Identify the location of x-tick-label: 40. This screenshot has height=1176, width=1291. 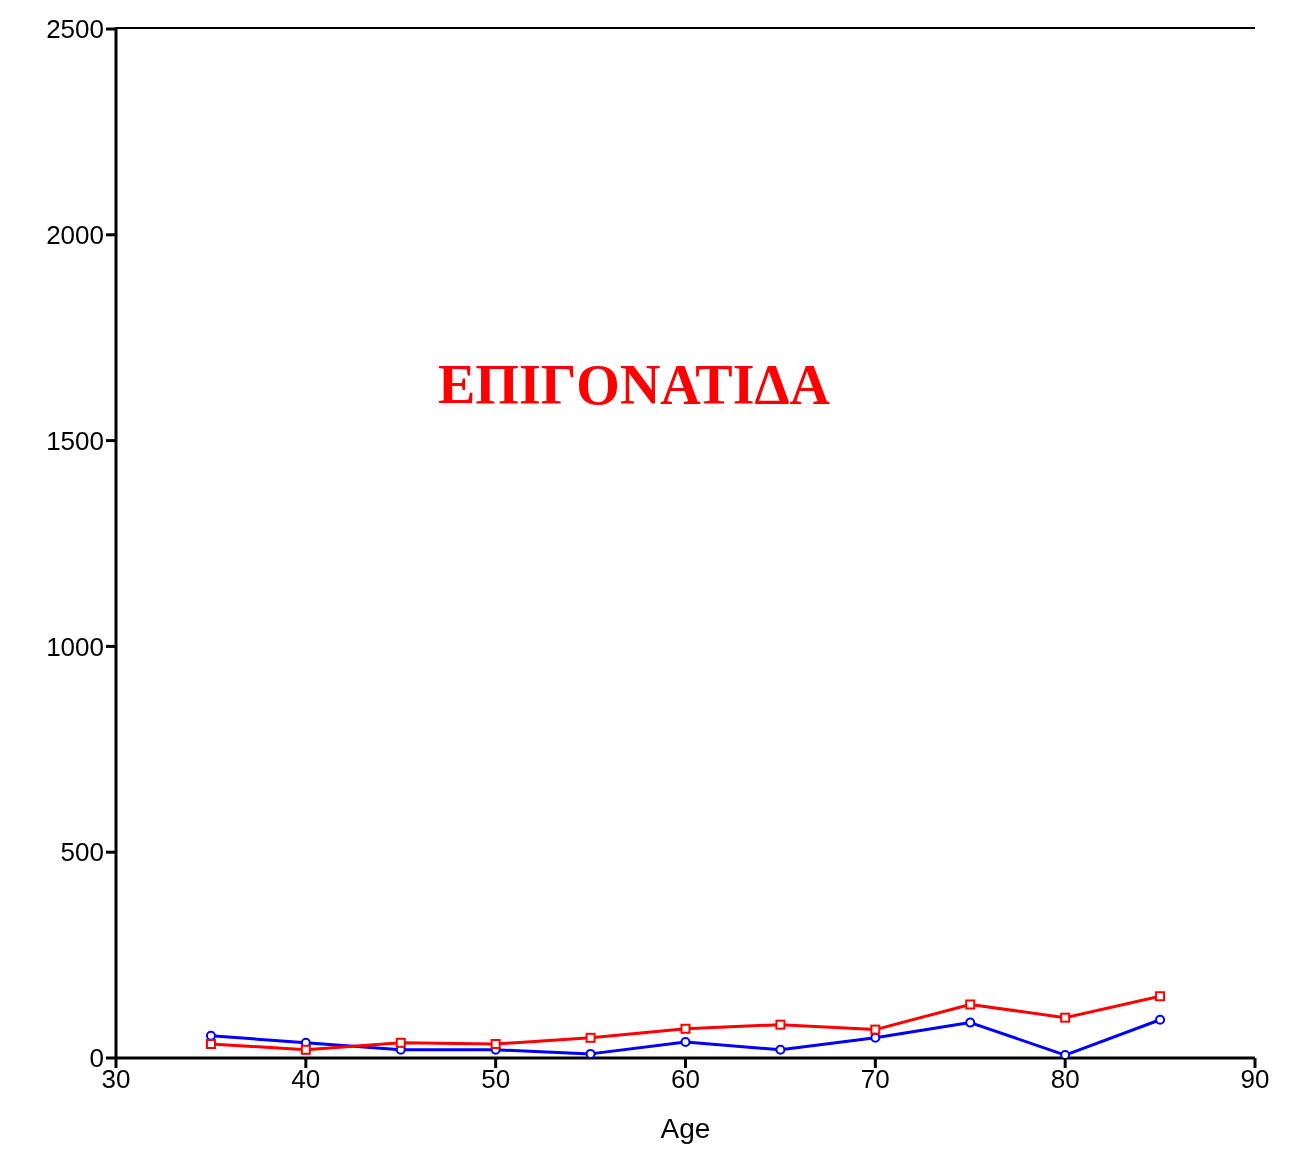
(306, 1079).